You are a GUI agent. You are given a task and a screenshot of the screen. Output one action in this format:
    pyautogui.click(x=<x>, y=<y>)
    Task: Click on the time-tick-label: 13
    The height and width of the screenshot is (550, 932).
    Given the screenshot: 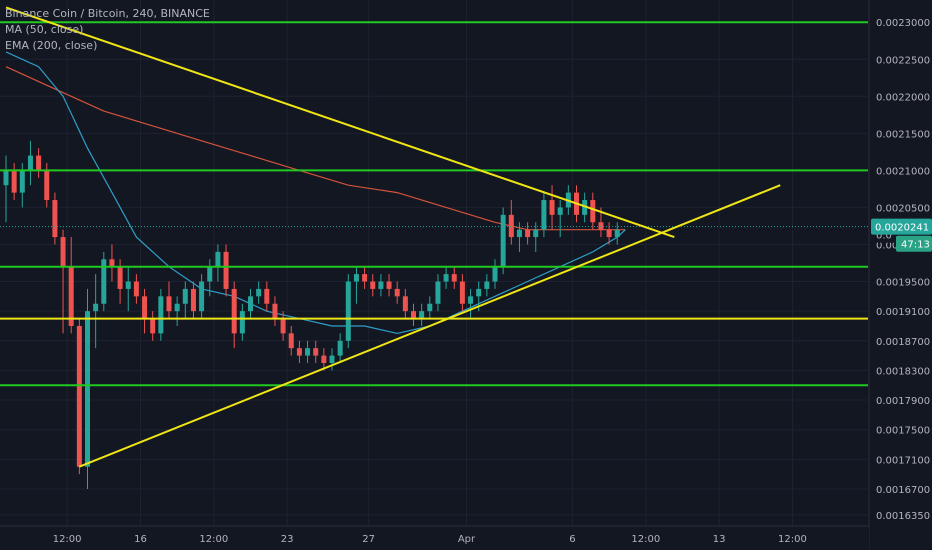 What is the action you would take?
    pyautogui.click(x=719, y=539)
    